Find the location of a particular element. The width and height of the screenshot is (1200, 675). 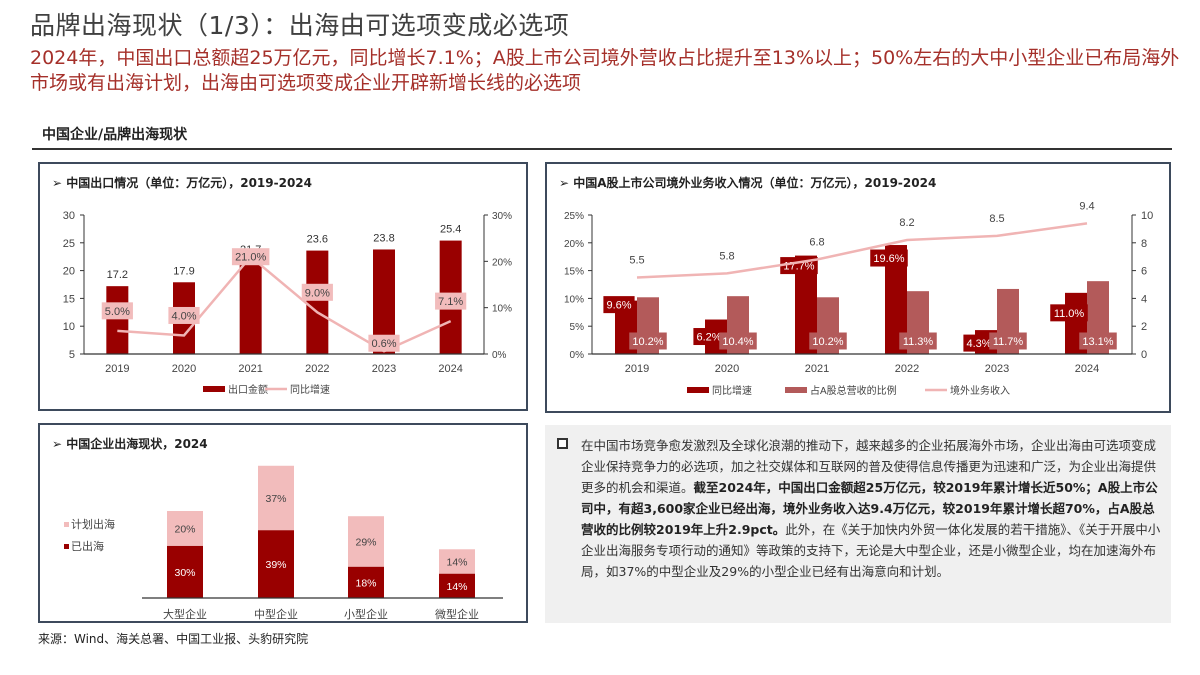

export-chart-title: ➢ 中国出口情况（单位：万亿元），2019-2024 is located at coordinates (182, 183).